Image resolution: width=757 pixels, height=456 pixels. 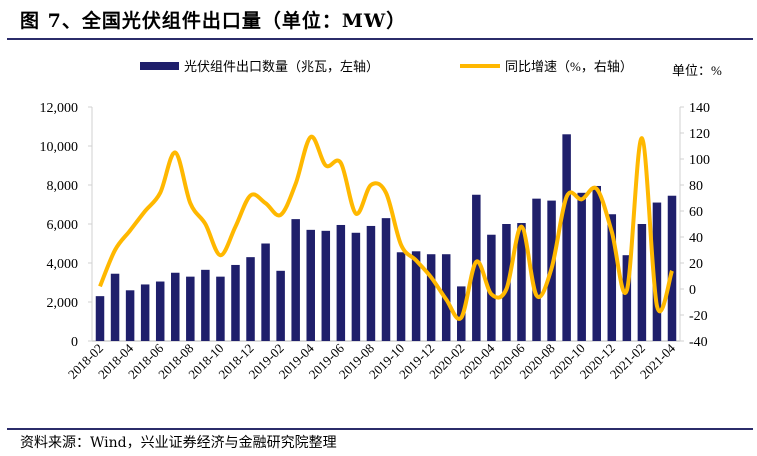 What do you see at coordinates (696, 238) in the screenshot?
I see `right-tick-label: 40` at bounding box center [696, 238].